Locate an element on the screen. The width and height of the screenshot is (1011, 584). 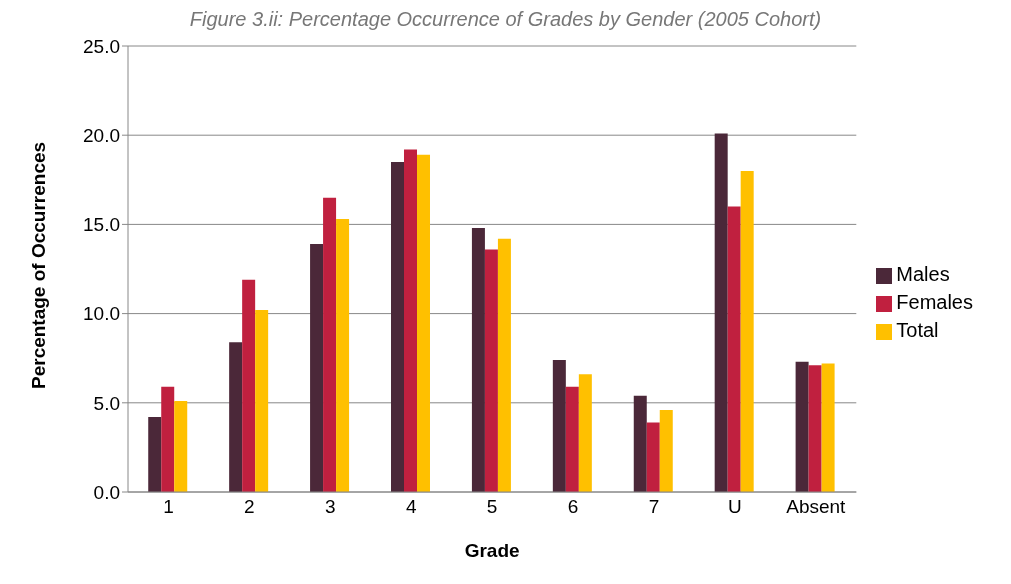
y-axis-title: Percentage of Occurrences is located at coordinates (38, 265).